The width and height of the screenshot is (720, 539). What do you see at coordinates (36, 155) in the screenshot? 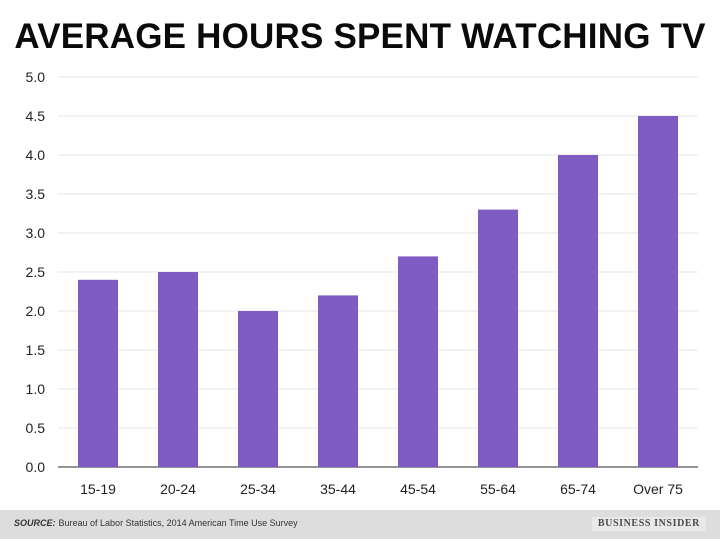
I see `y-tick-label: 4.0` at bounding box center [36, 155].